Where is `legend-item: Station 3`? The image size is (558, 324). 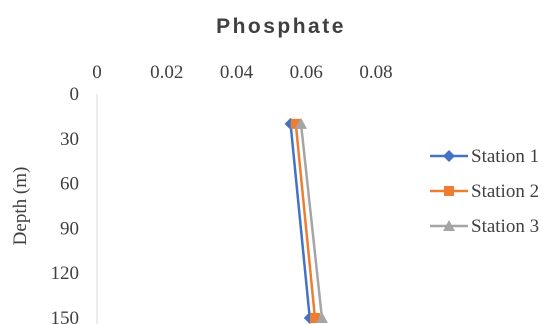 legend-item: Station 3 is located at coordinates (484, 226).